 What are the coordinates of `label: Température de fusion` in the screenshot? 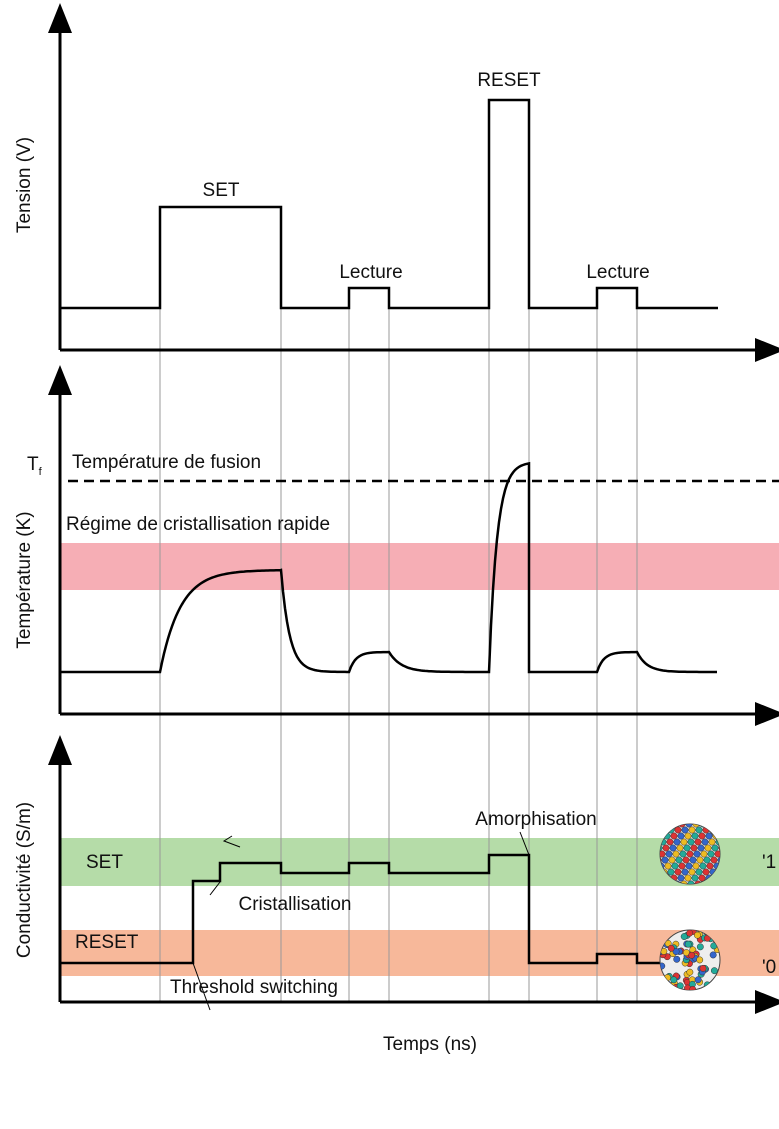 It's located at (166, 462).